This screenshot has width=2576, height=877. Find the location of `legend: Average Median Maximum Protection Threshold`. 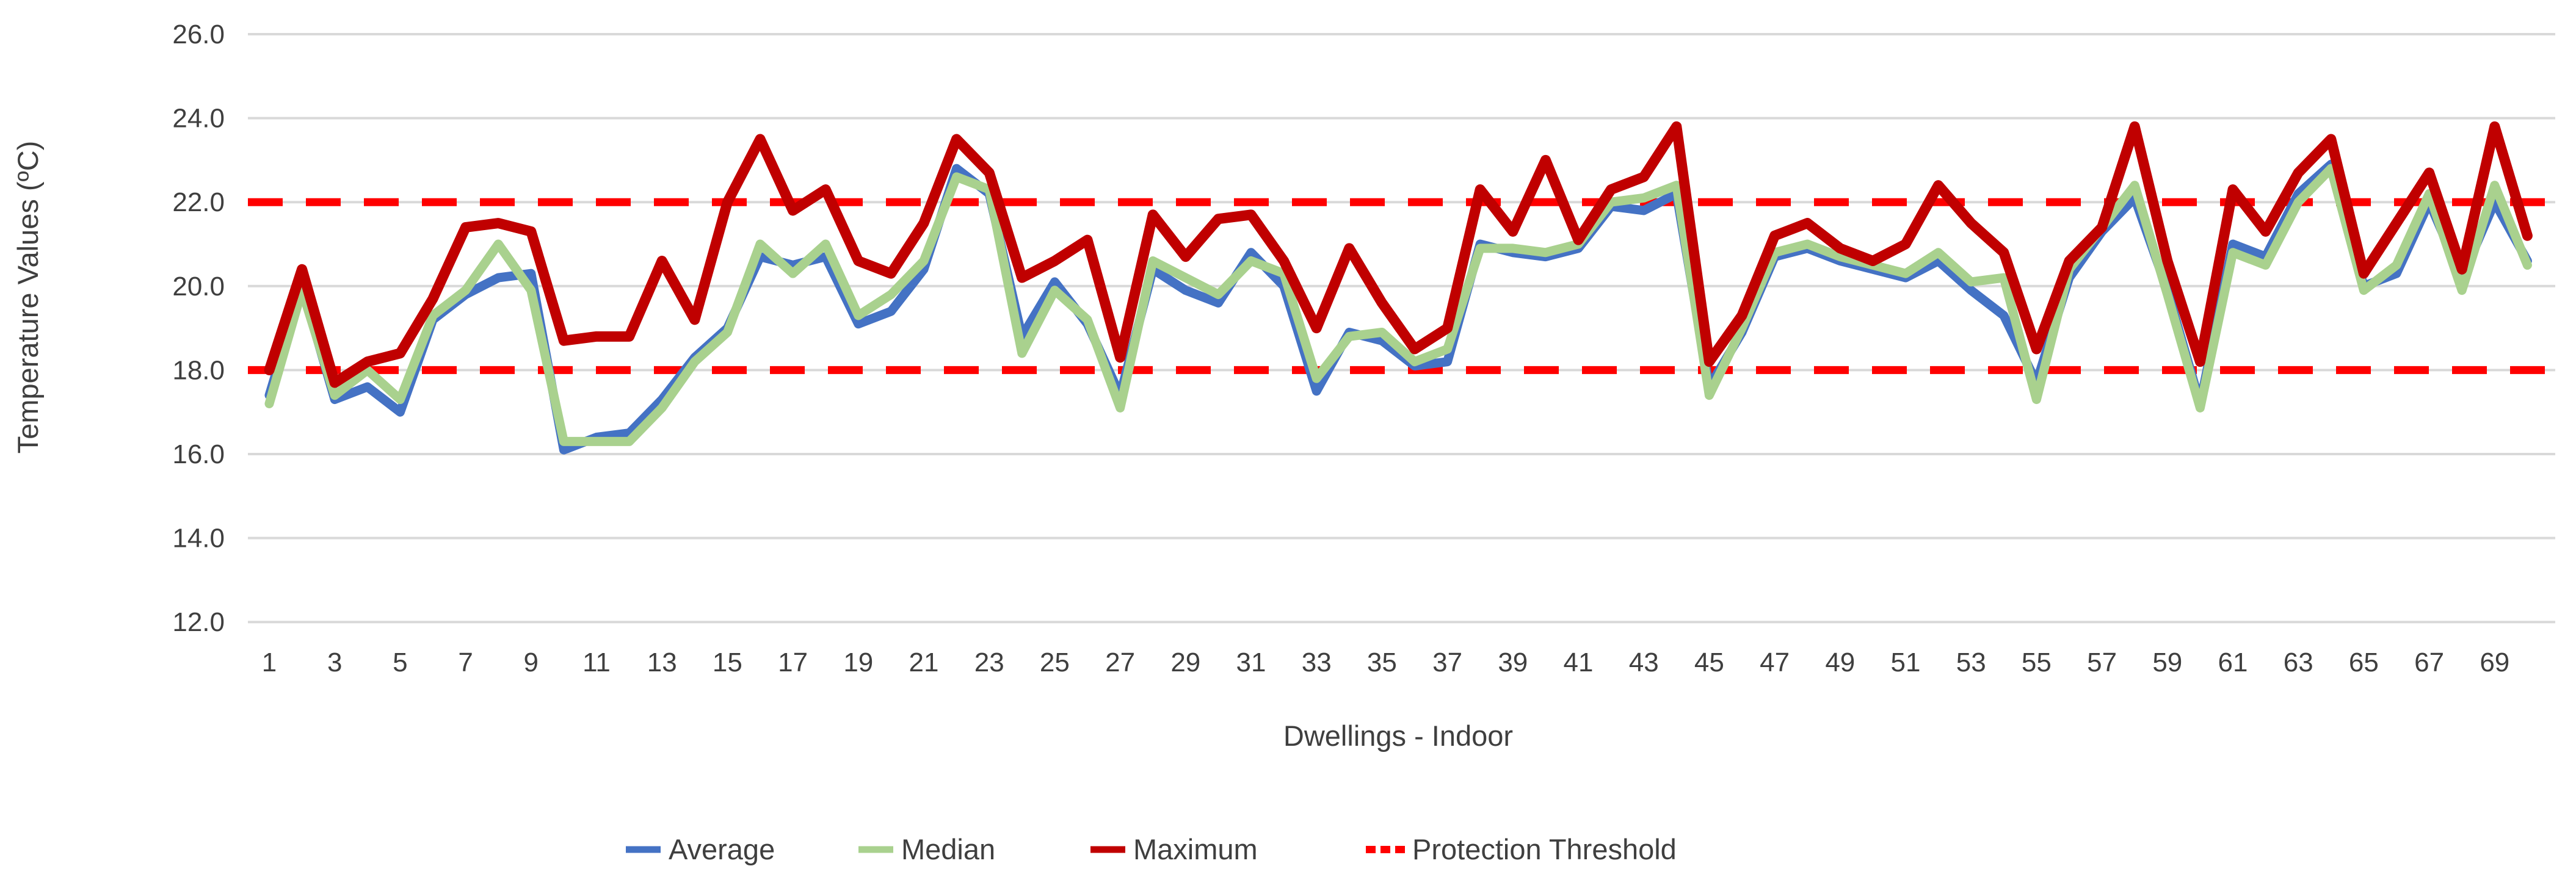

legend: Average Median Maximum Protection Threshold is located at coordinates (1151, 849).